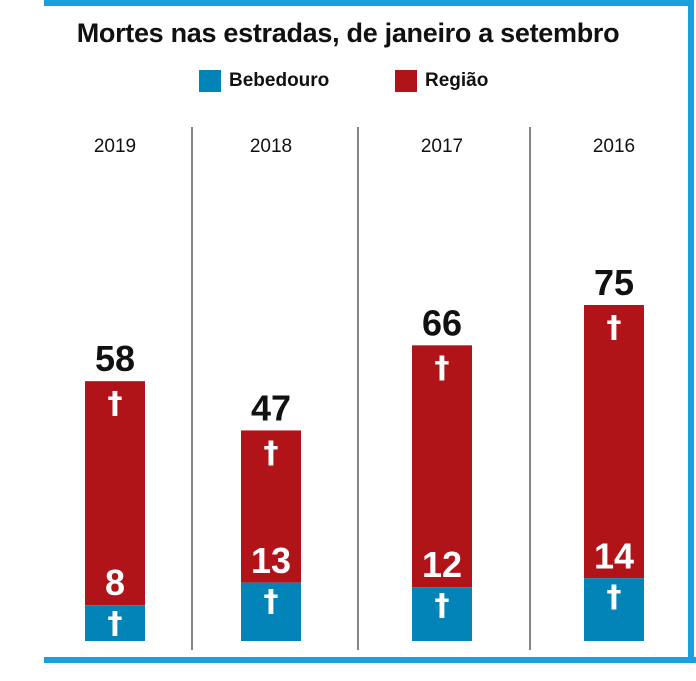  What do you see at coordinates (442, 146) in the screenshot?
I see `year-label-2017: 2017` at bounding box center [442, 146].